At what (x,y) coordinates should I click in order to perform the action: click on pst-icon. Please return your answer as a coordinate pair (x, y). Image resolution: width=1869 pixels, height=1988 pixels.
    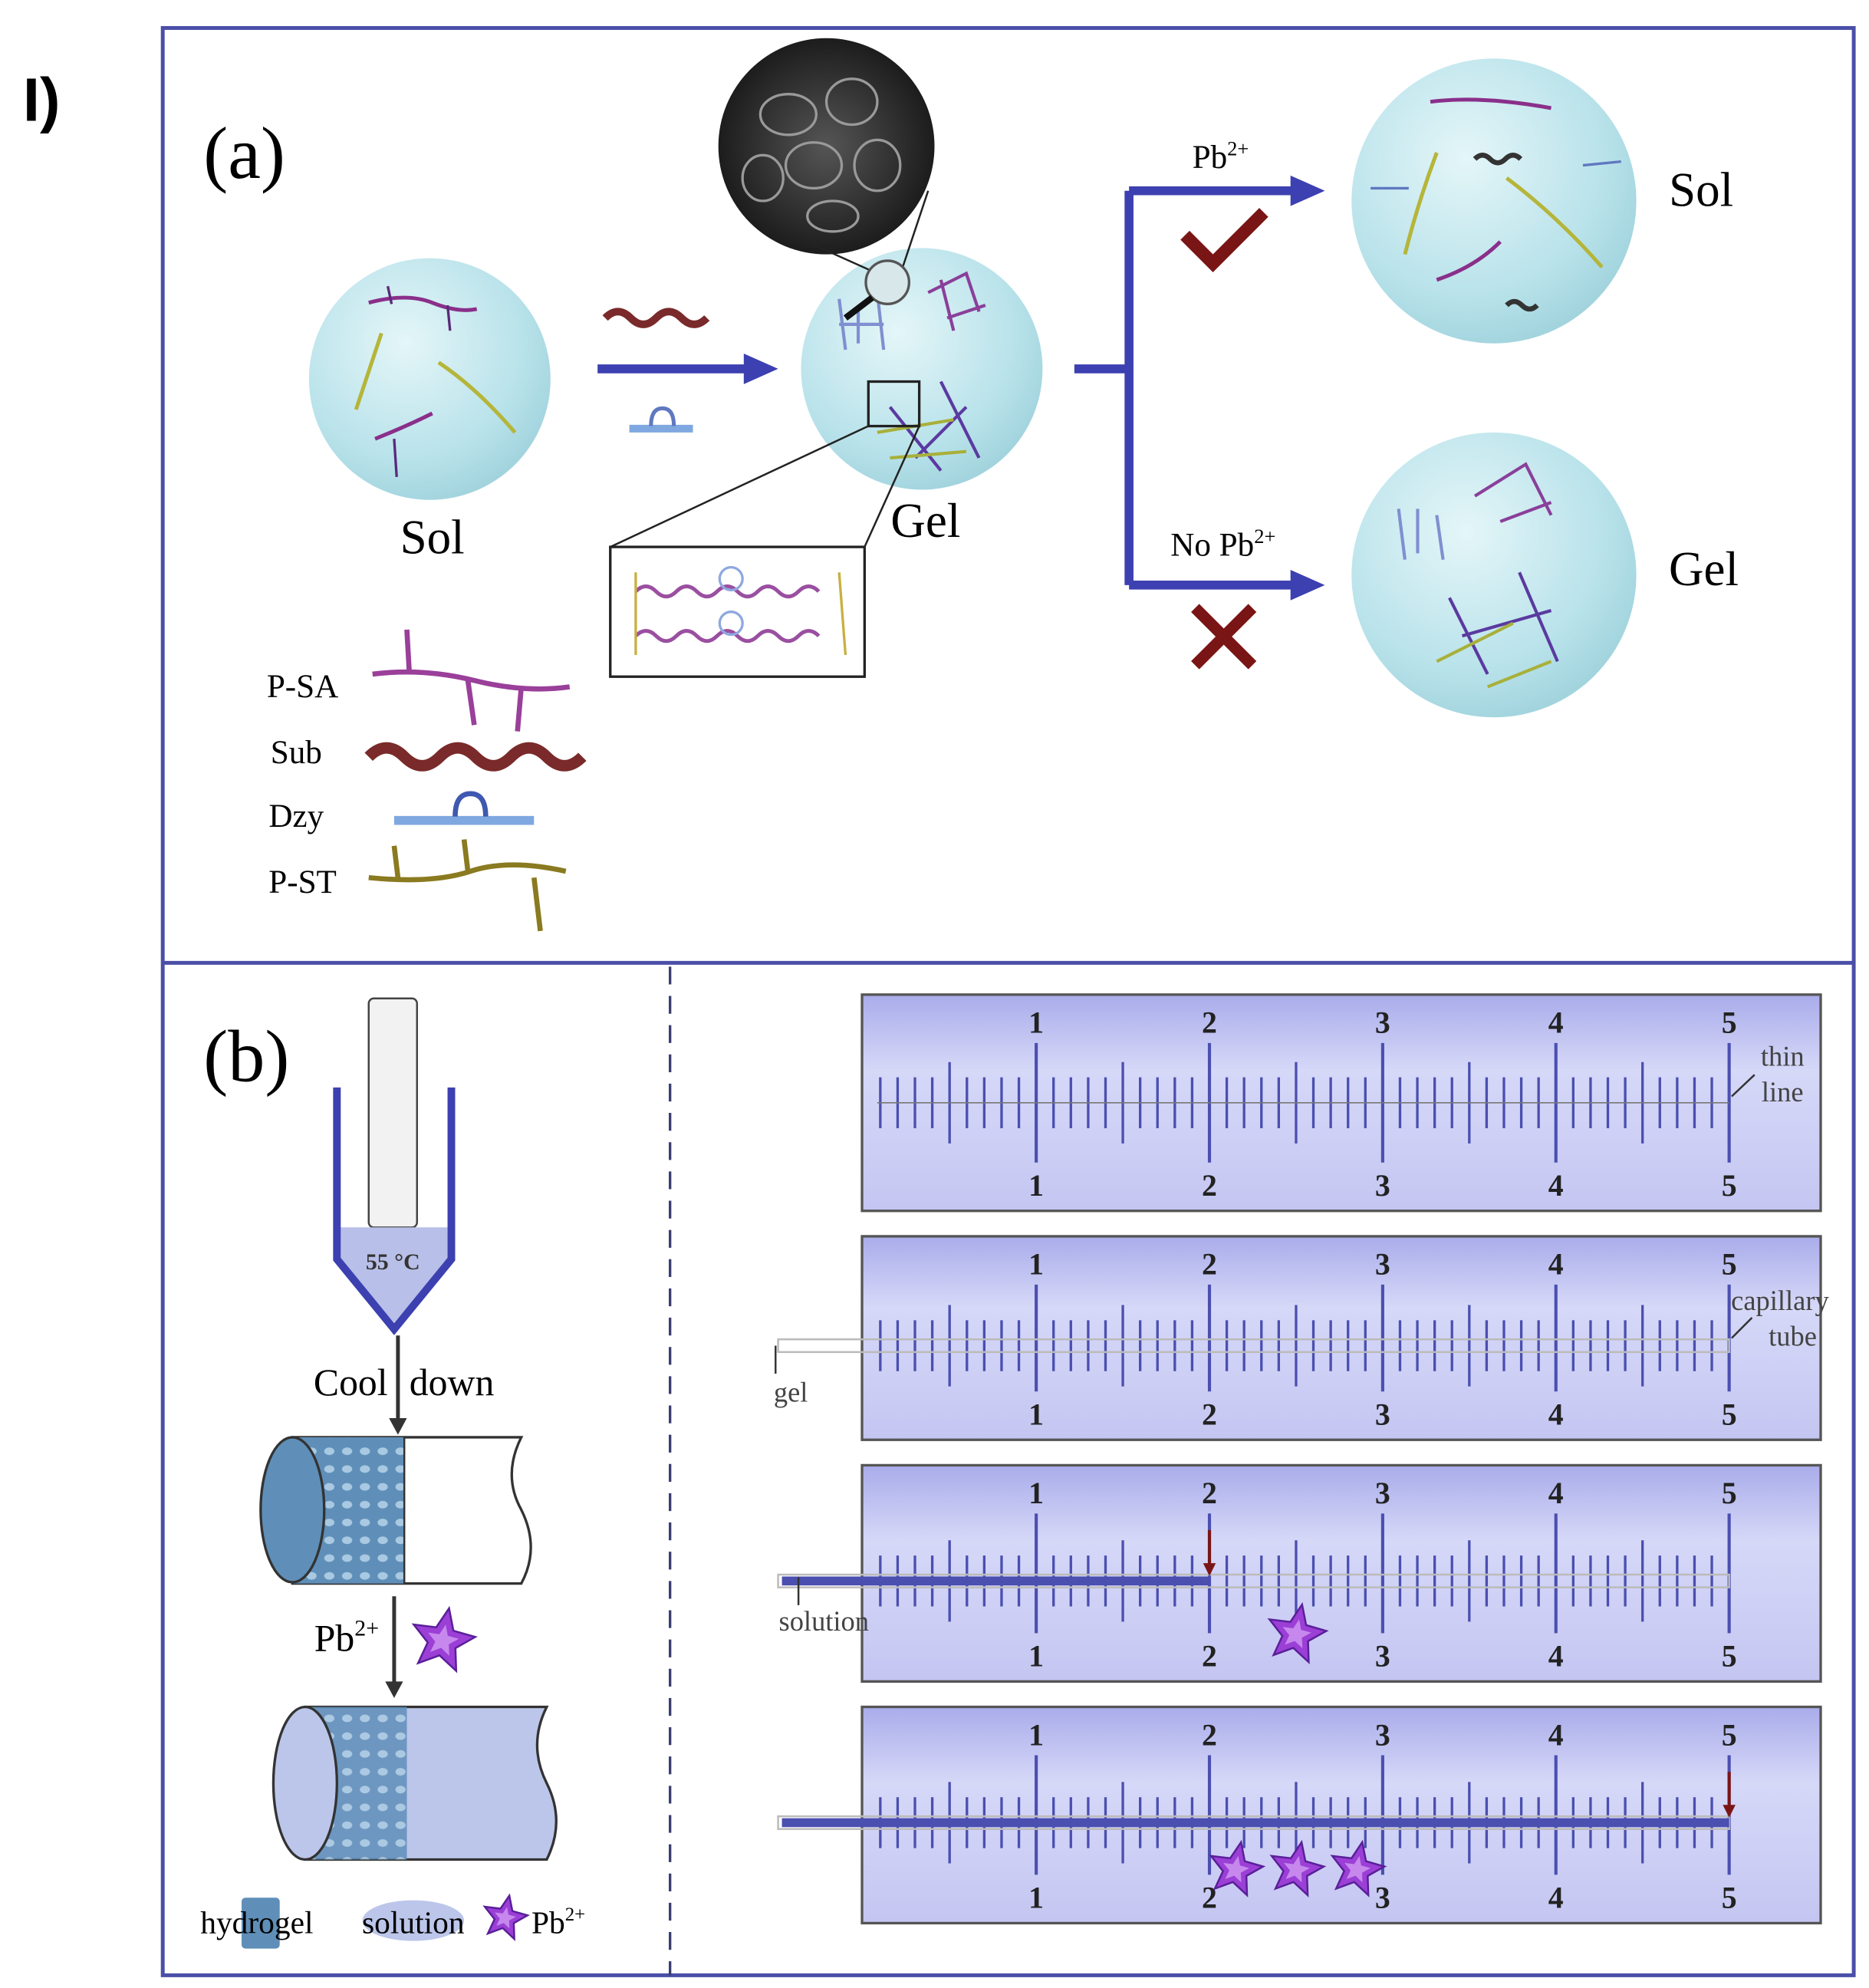
    Looking at the image, I should click on (468, 885).